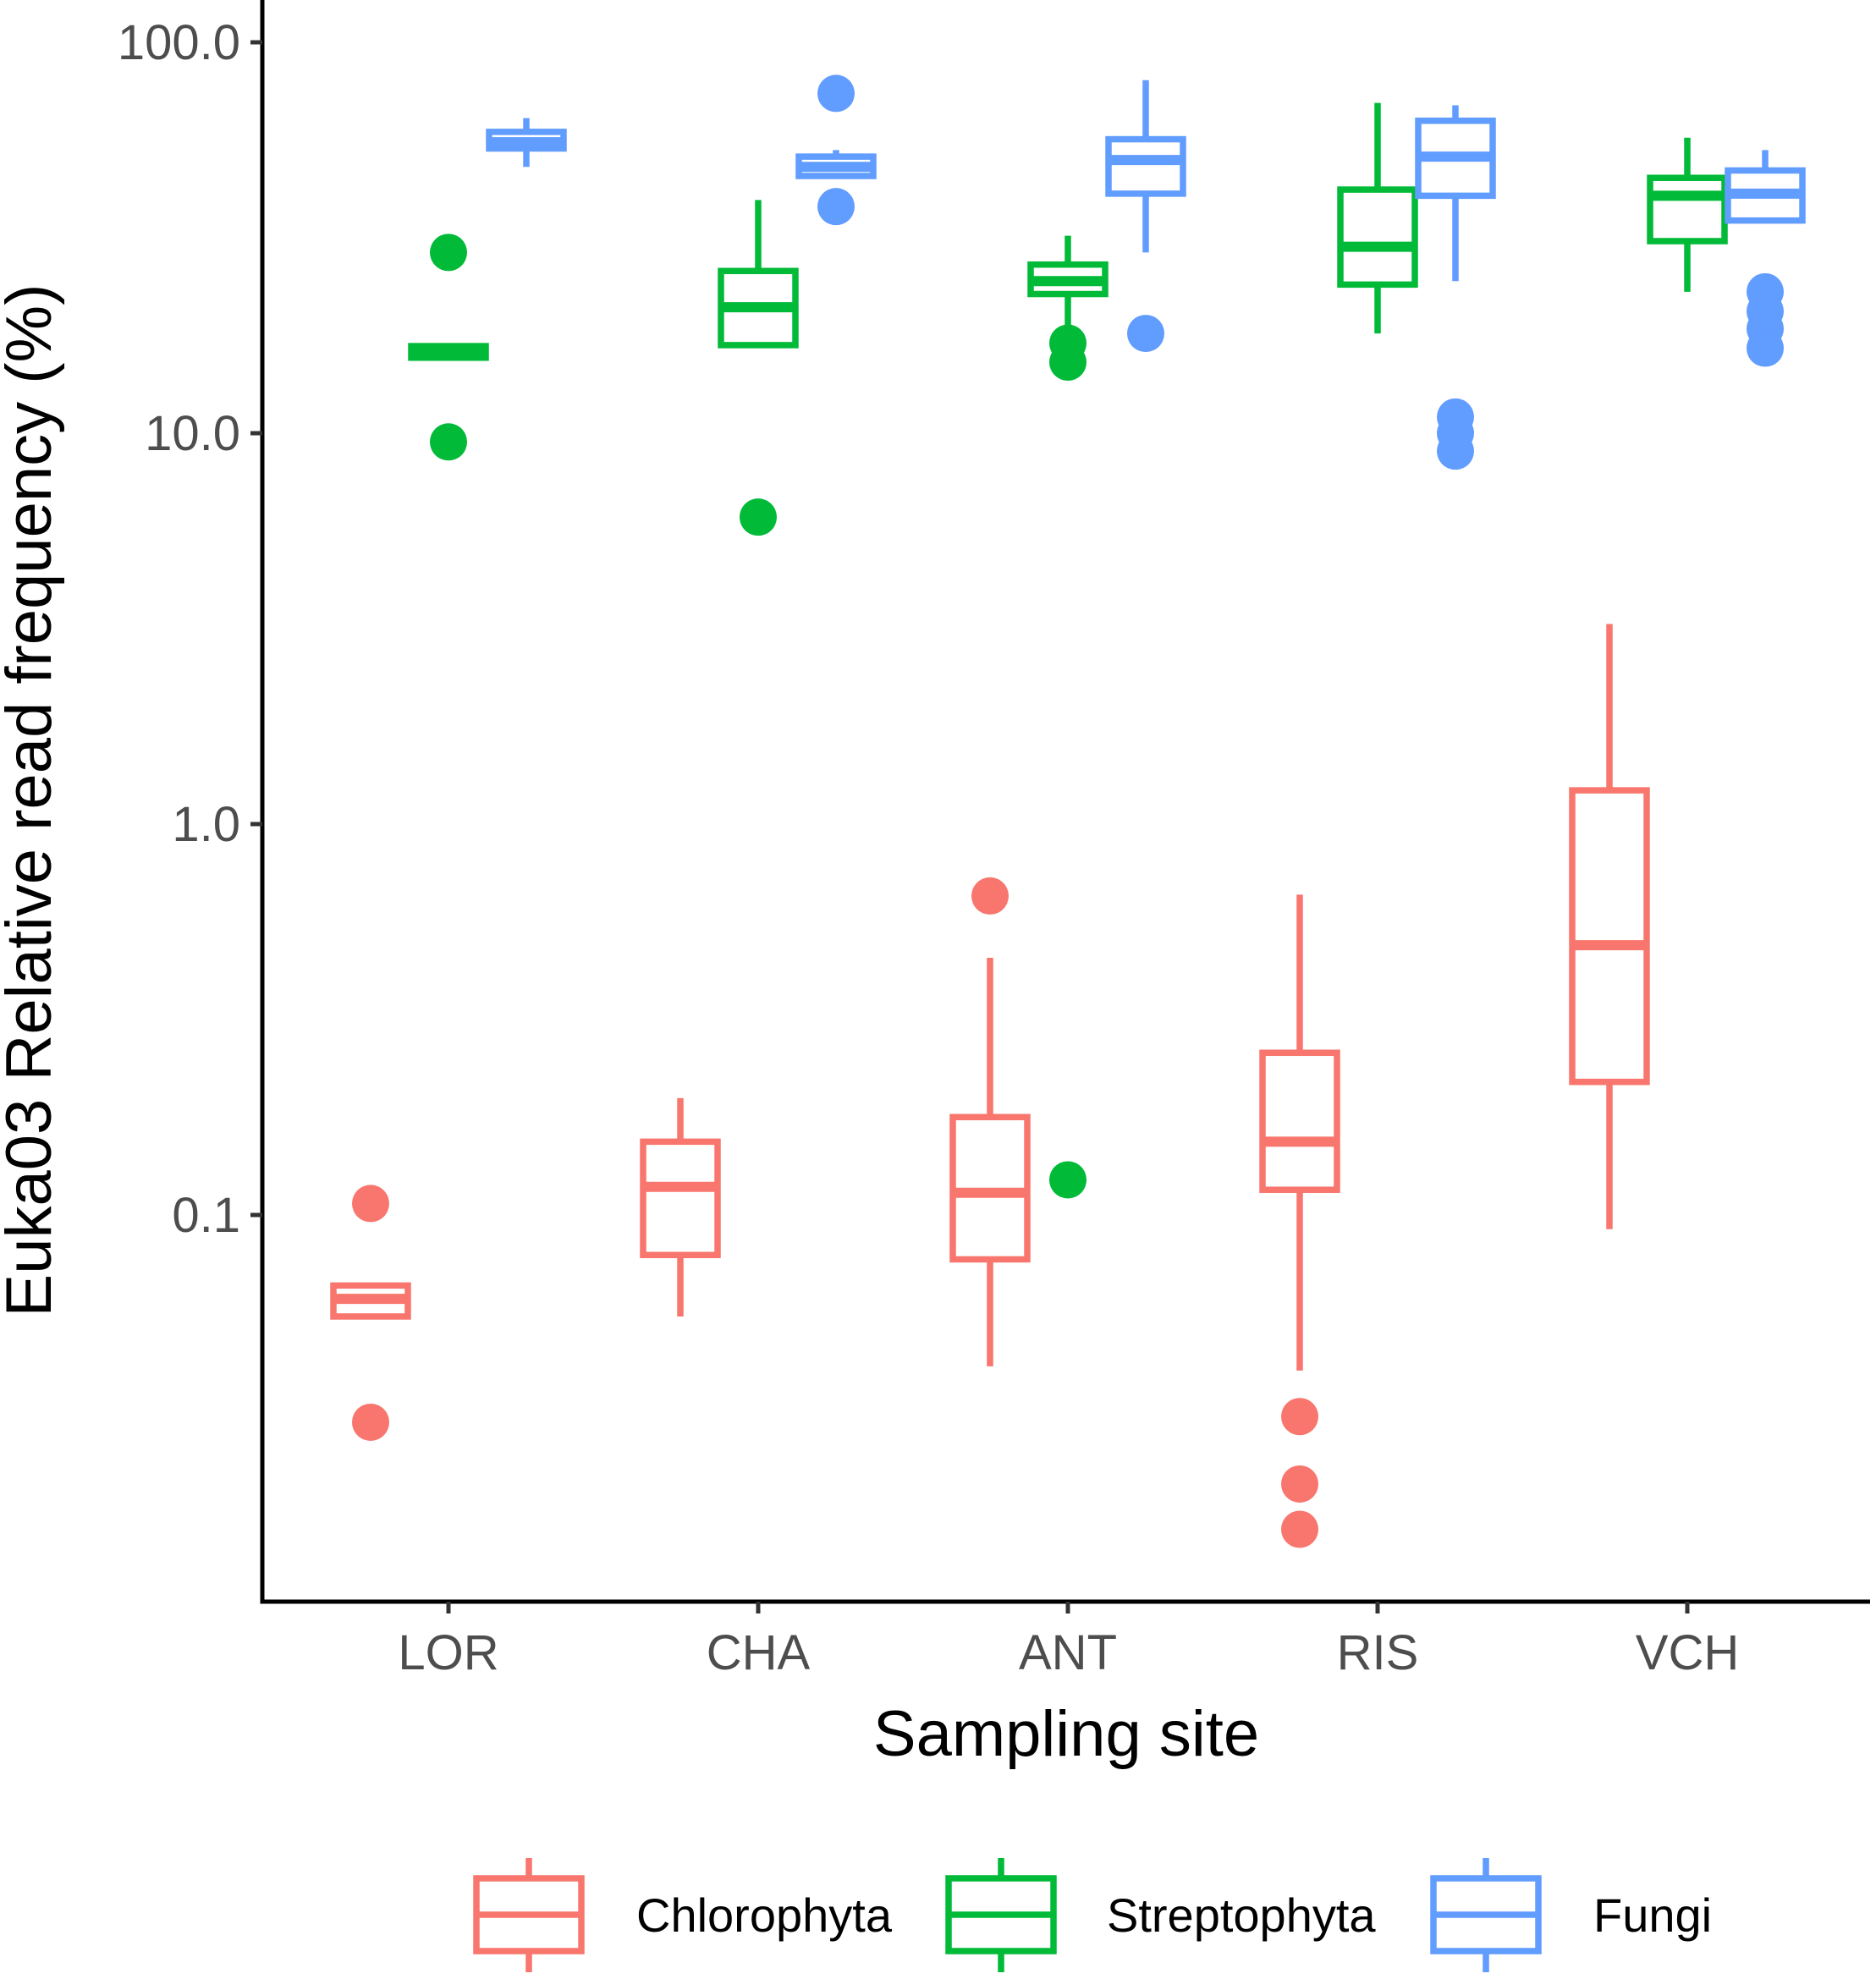 Image resolution: width=1876 pixels, height=1979 pixels. Describe the element at coordinates (32, 800) in the screenshot. I see `y-axis-title: Euka03 Relative read frequency (%)` at that location.